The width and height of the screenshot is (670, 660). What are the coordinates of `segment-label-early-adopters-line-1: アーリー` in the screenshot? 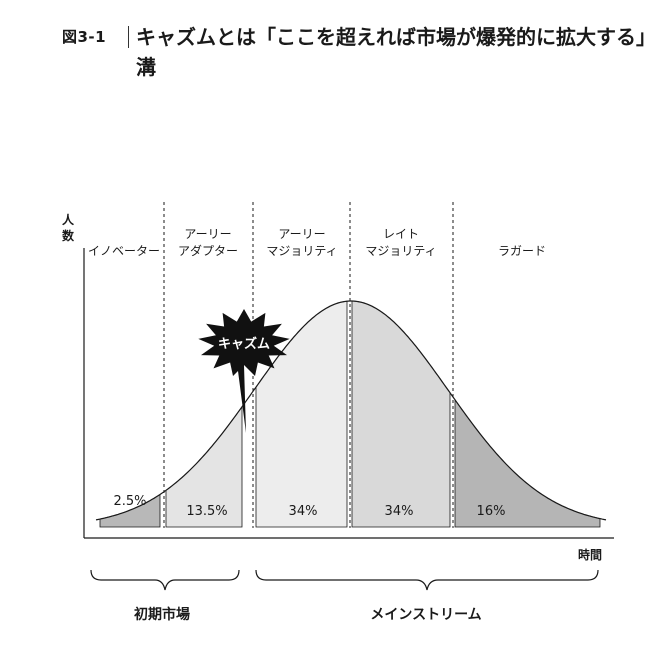 It's located at (207, 234).